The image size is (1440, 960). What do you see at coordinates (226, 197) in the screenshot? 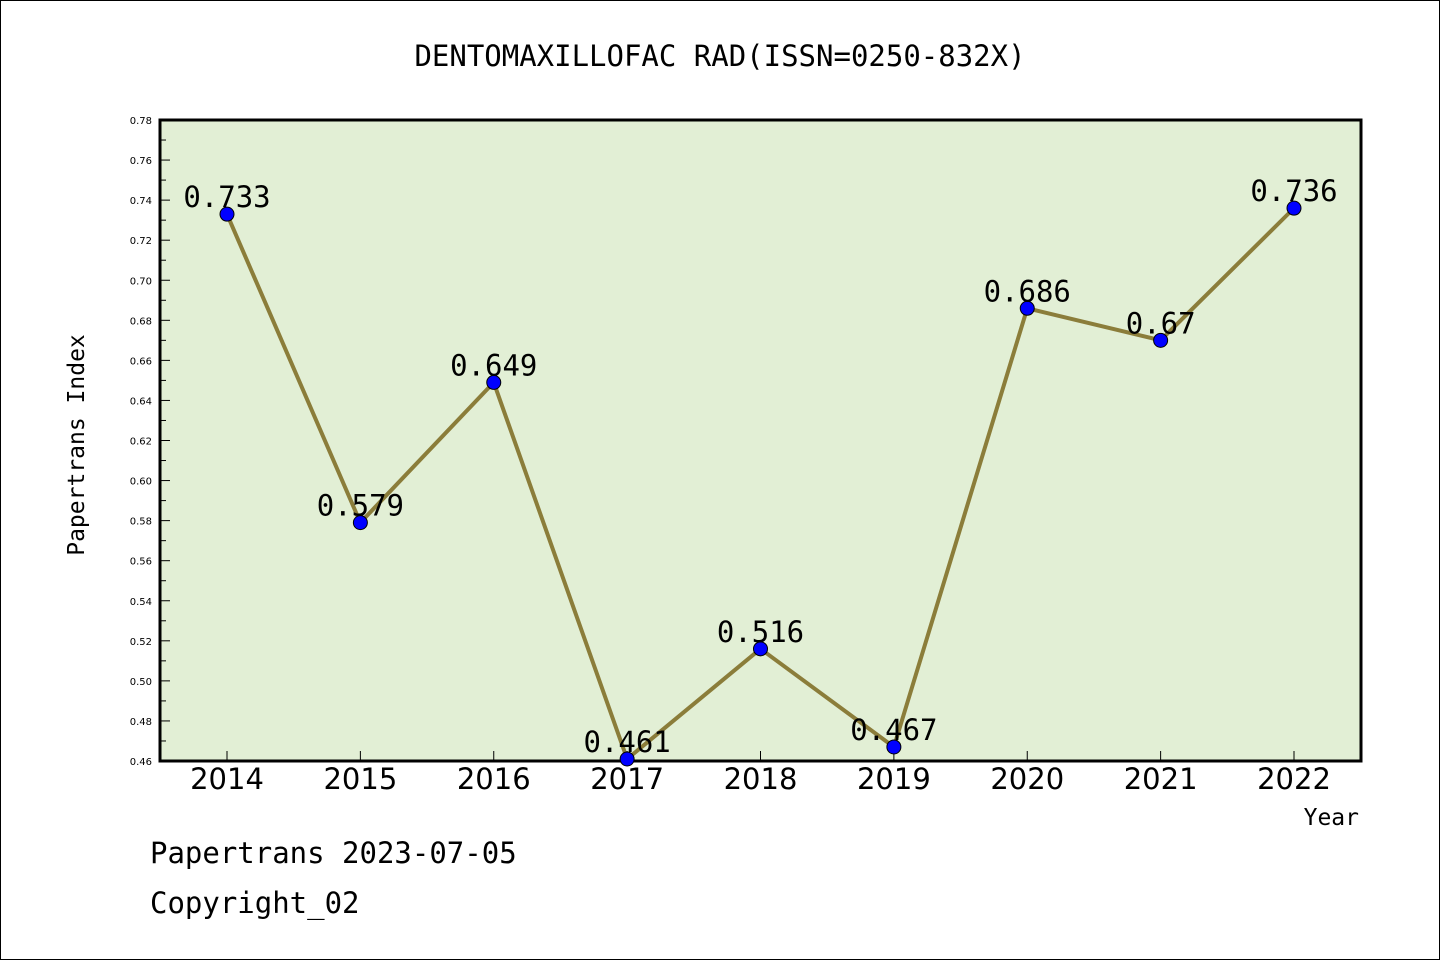
I see `data-label: 0.733` at bounding box center [226, 197].